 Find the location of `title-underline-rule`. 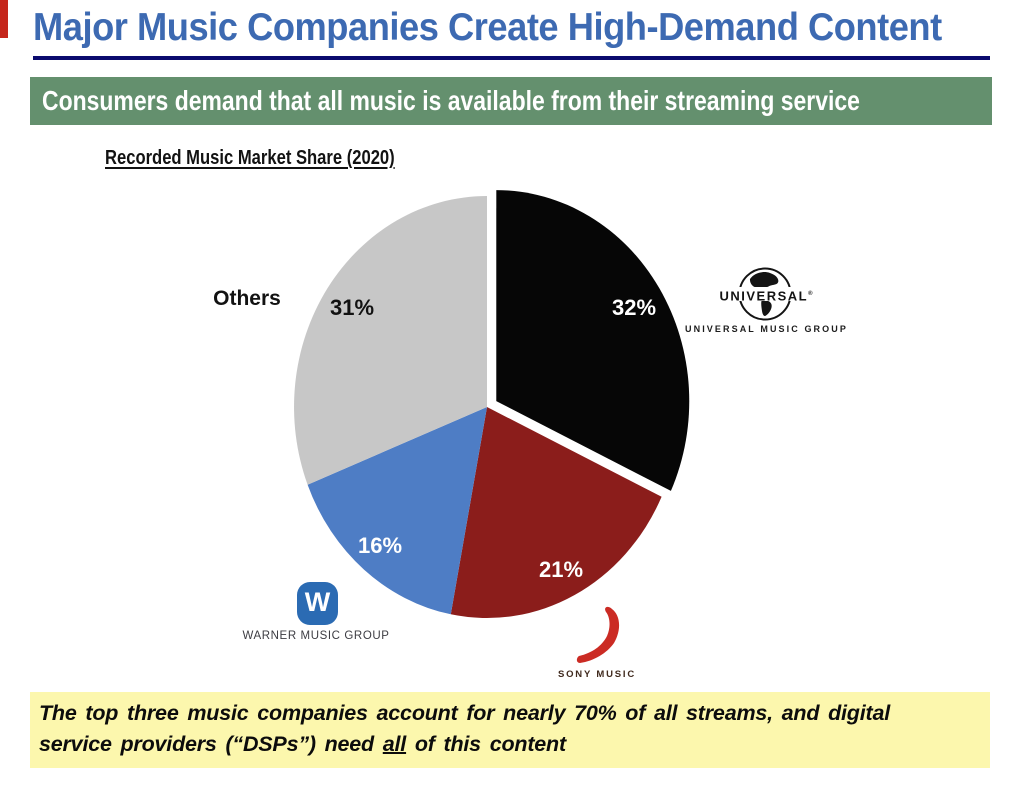

title-underline-rule is located at coordinates (511, 58).